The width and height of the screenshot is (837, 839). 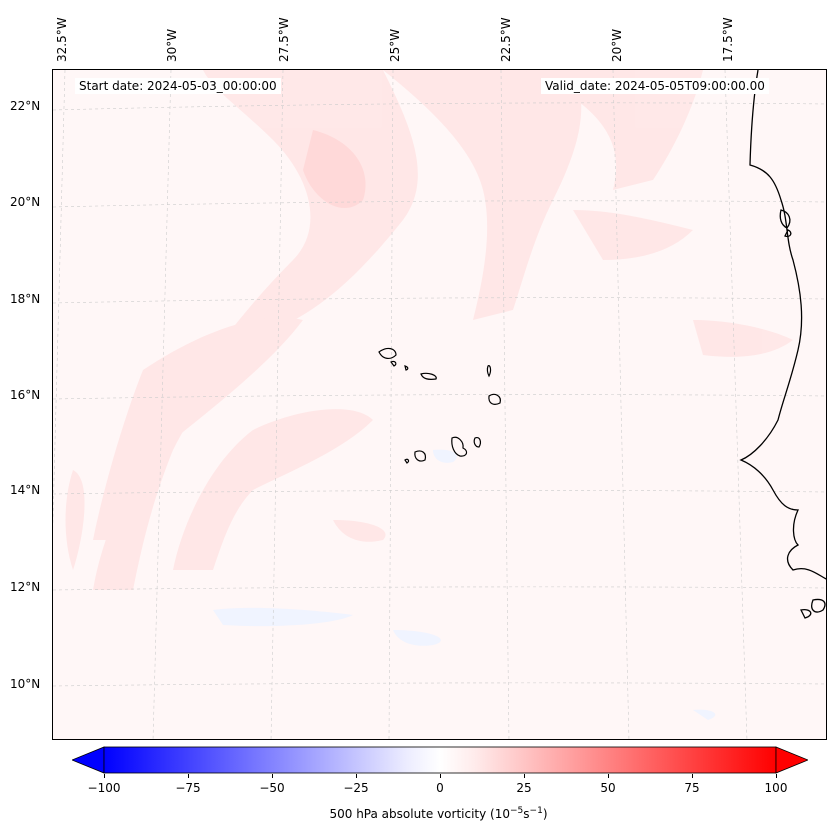 I want to click on lon-label-27-5w: 27.5°W, so click(x=284, y=39).